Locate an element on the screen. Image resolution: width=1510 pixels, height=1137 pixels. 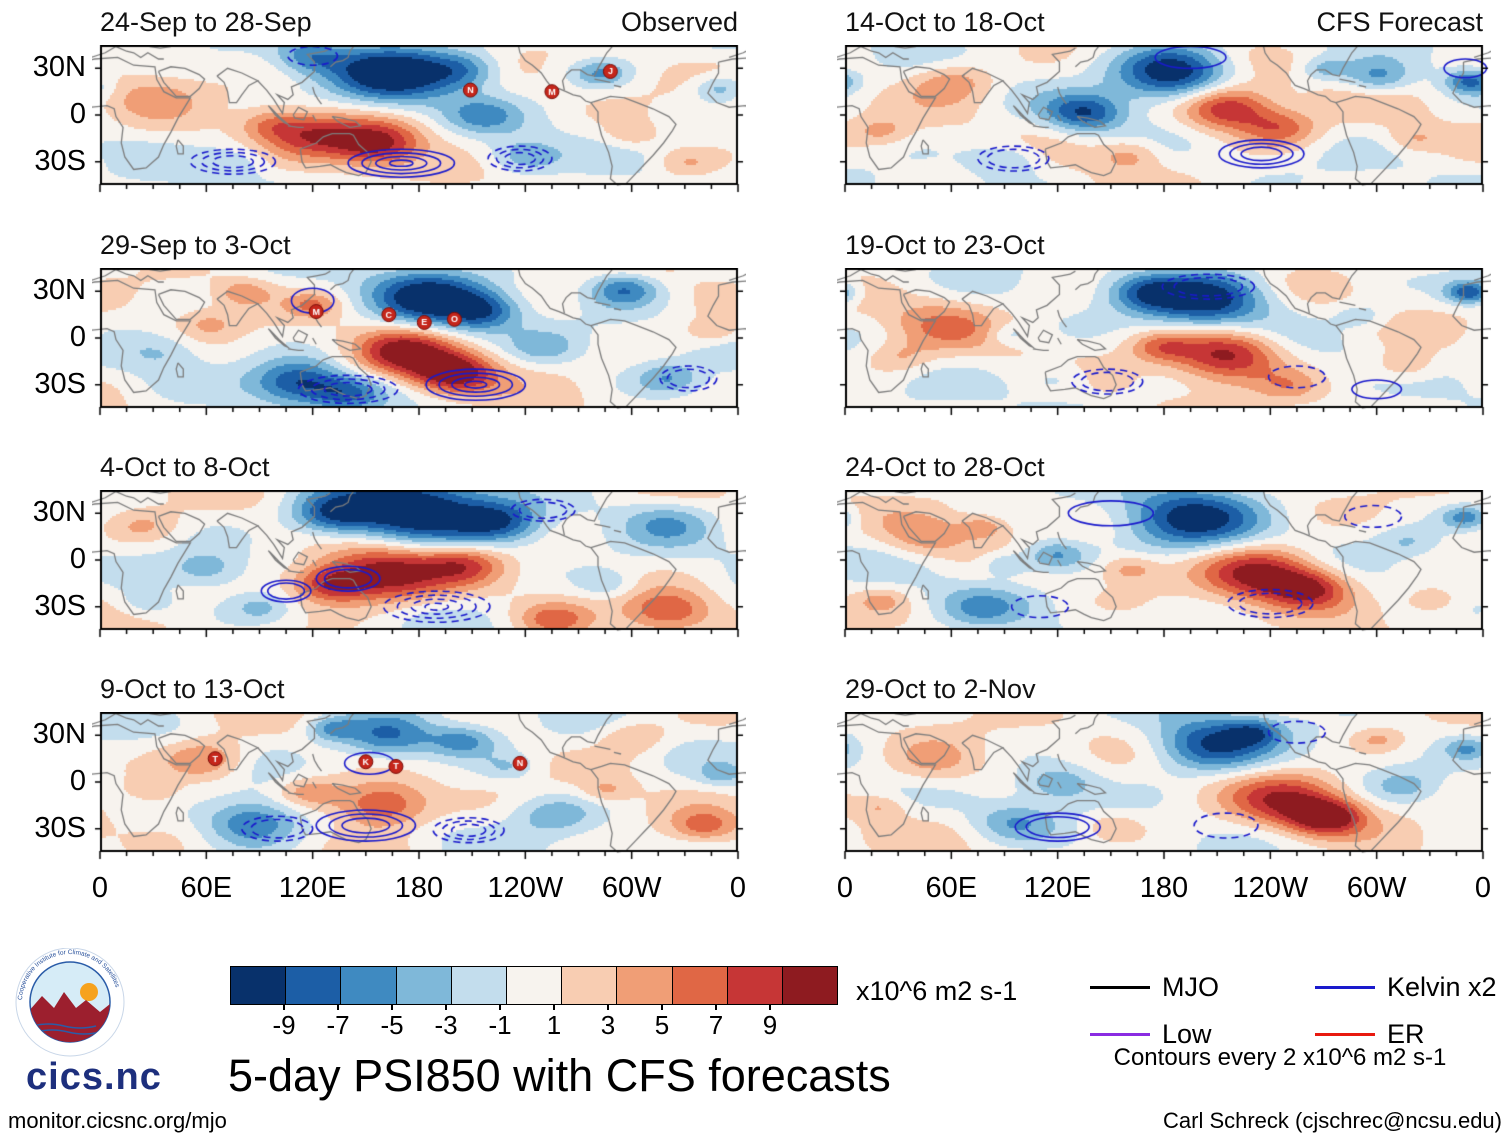
legend-label: Low is located at coordinates (1187, 1034).